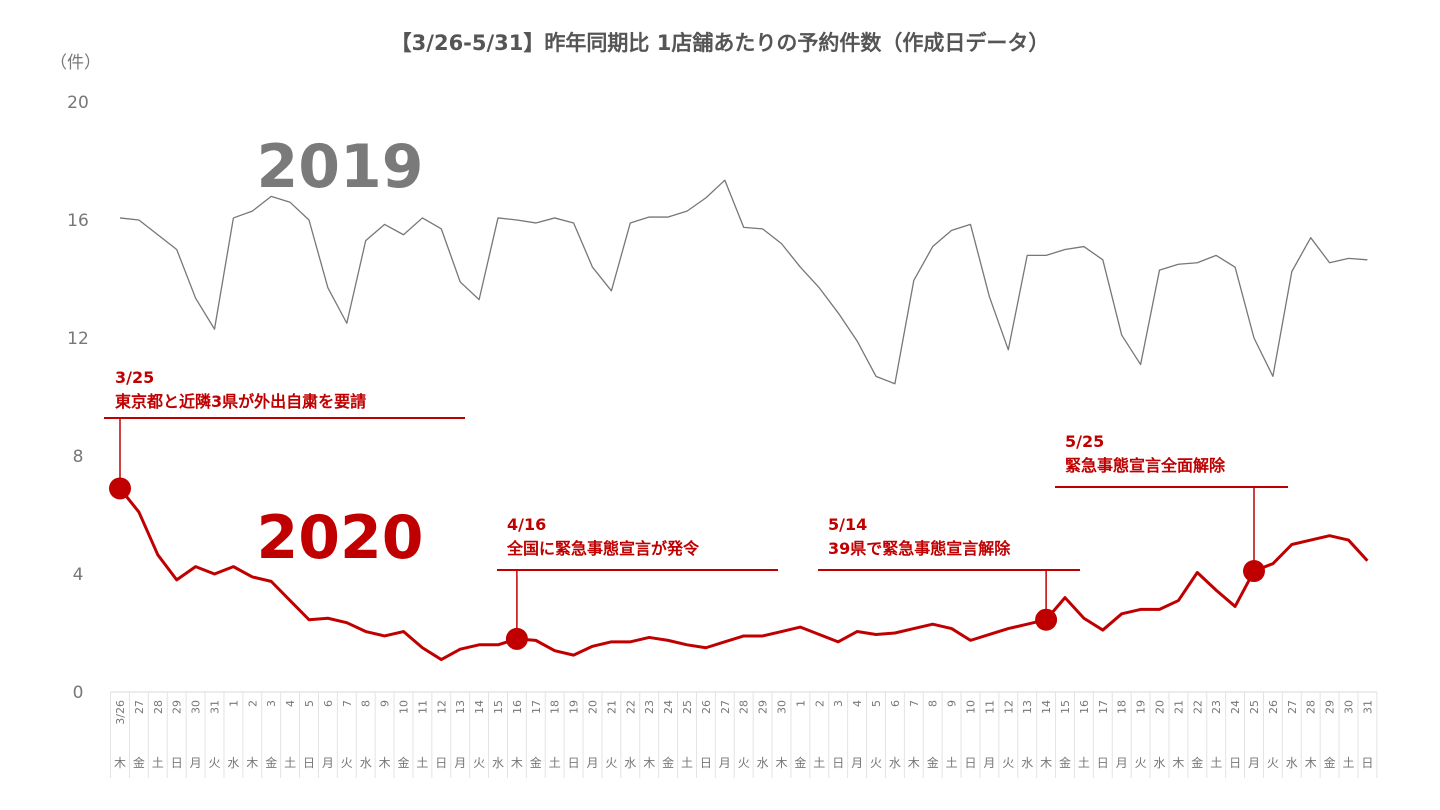 The height and width of the screenshot is (810, 1440). Describe the element at coordinates (637, 582) in the screenshot. I see `annotation: 4/16 全国に緊急事態宣言が発令` at that location.